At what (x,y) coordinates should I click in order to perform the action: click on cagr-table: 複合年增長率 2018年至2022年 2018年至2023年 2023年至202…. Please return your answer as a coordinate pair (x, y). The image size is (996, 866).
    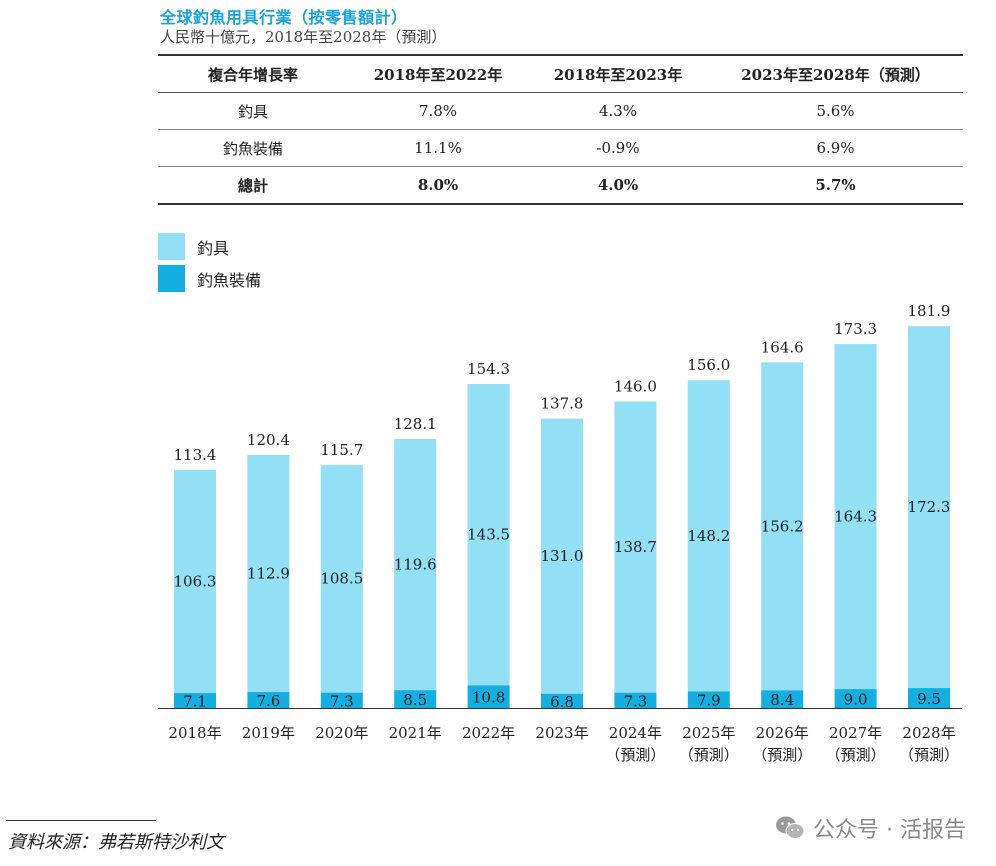
    Looking at the image, I should click on (560, 129).